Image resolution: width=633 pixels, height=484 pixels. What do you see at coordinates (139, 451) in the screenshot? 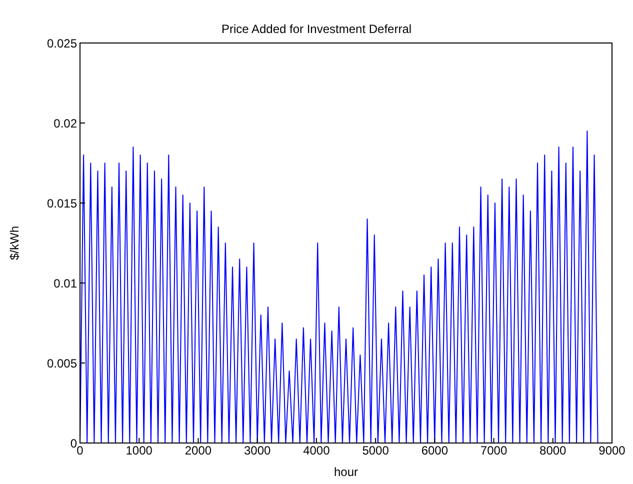
I see `x-tick-label: 1000` at bounding box center [139, 451].